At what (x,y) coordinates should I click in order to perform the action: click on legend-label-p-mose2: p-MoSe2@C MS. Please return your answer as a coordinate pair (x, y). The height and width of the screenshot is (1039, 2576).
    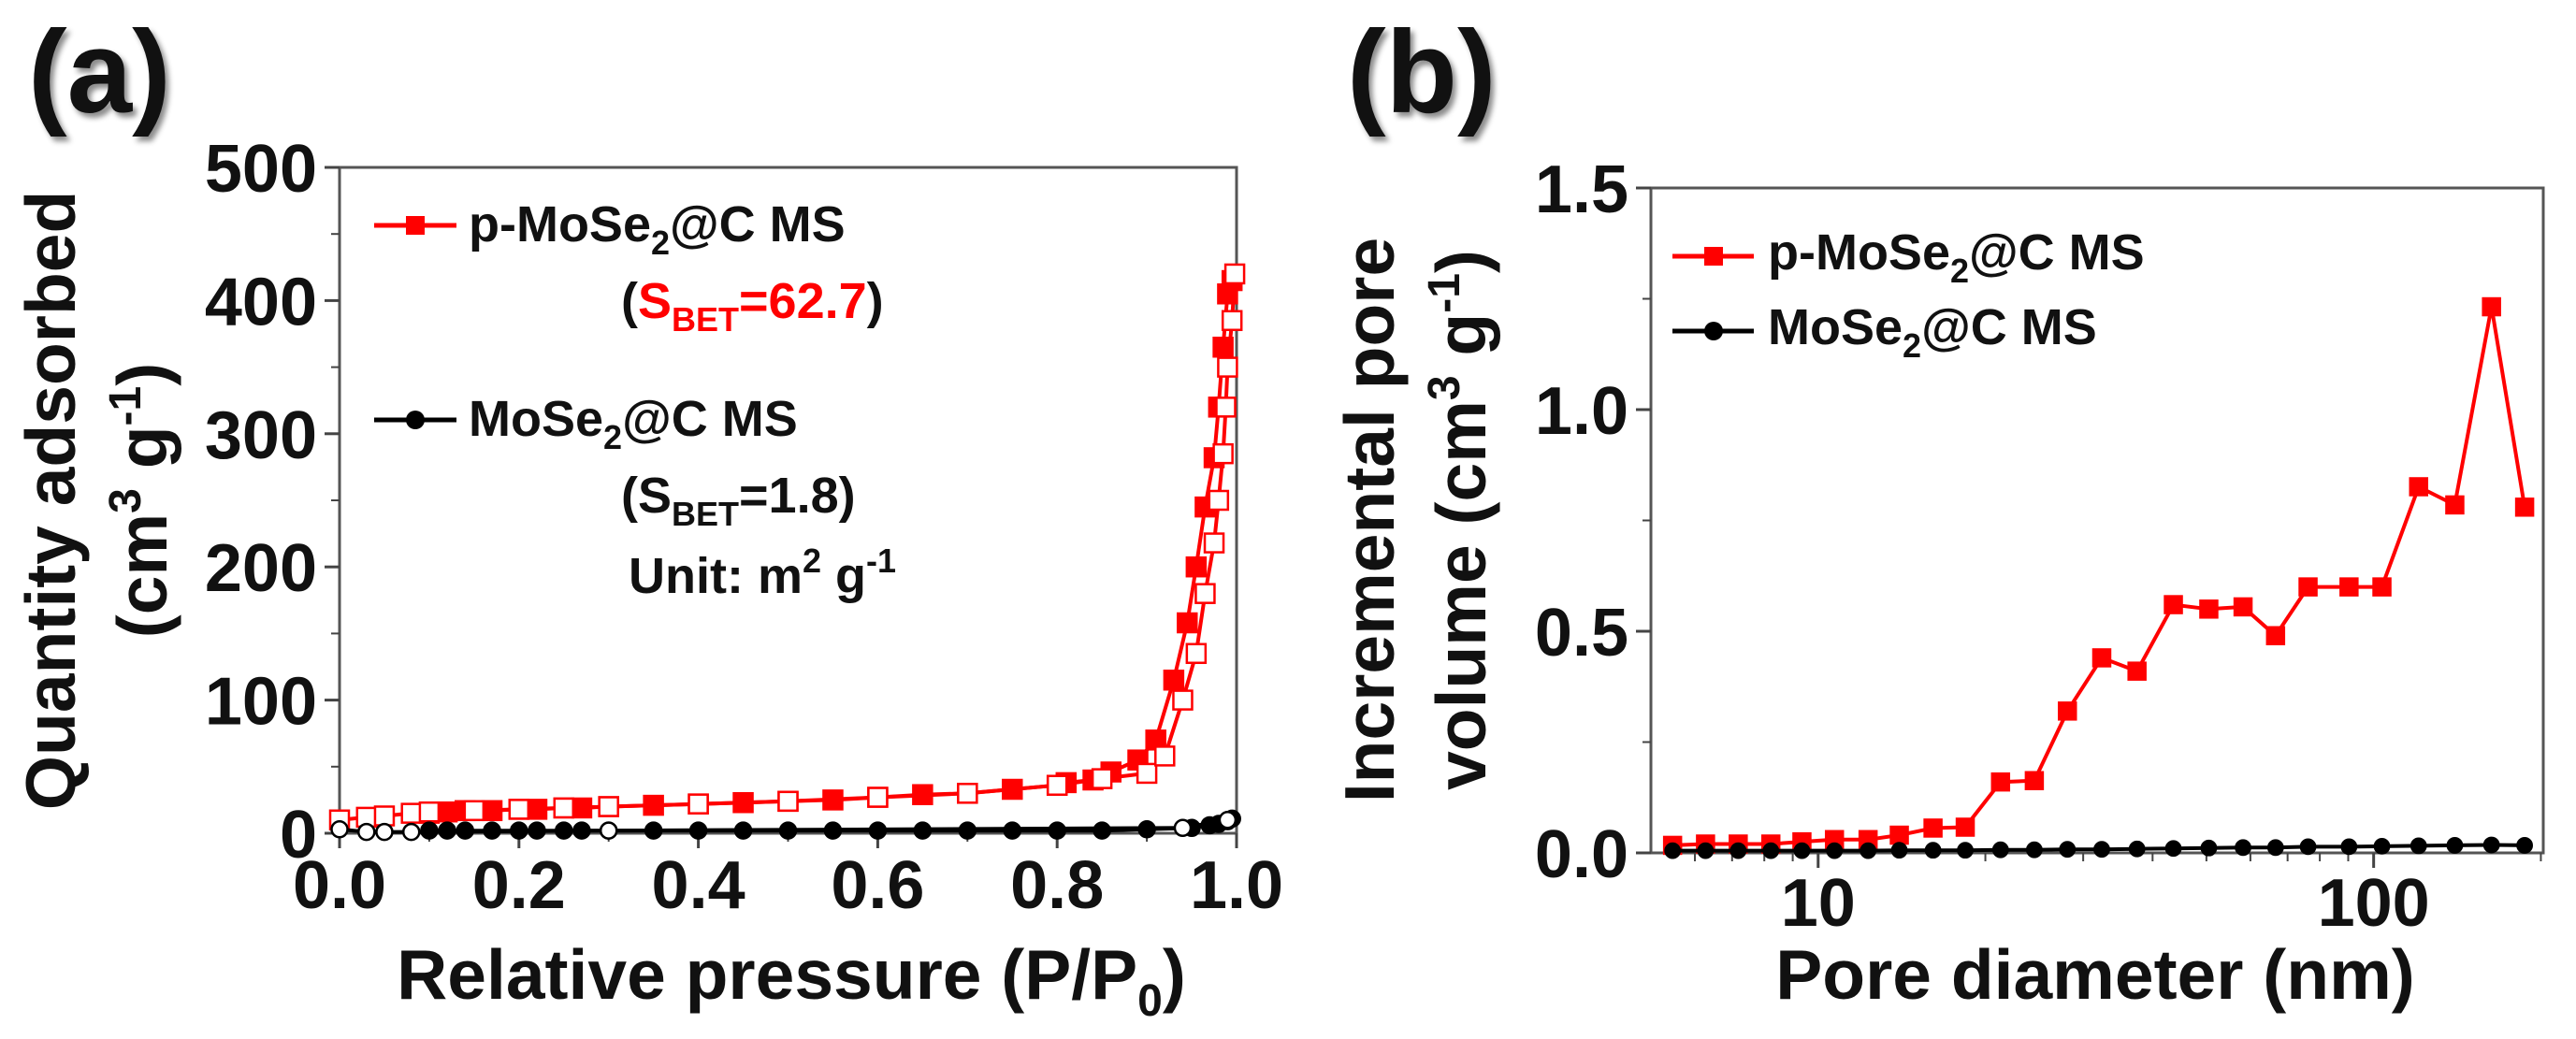
    Looking at the image, I should click on (657, 229).